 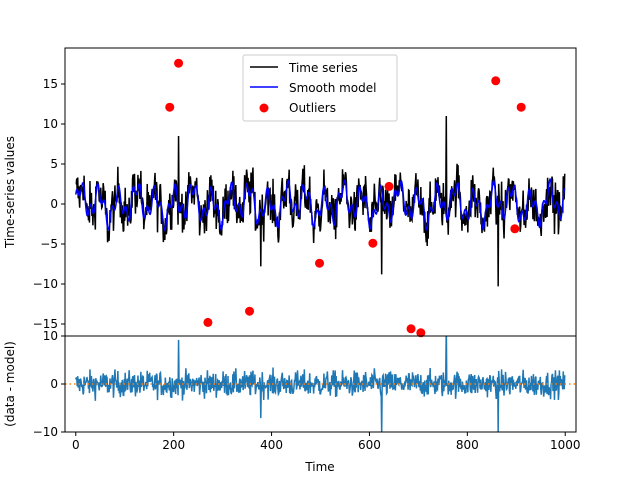 I want to click on bottom-y-tick-label: 0, so click(x=54, y=384).